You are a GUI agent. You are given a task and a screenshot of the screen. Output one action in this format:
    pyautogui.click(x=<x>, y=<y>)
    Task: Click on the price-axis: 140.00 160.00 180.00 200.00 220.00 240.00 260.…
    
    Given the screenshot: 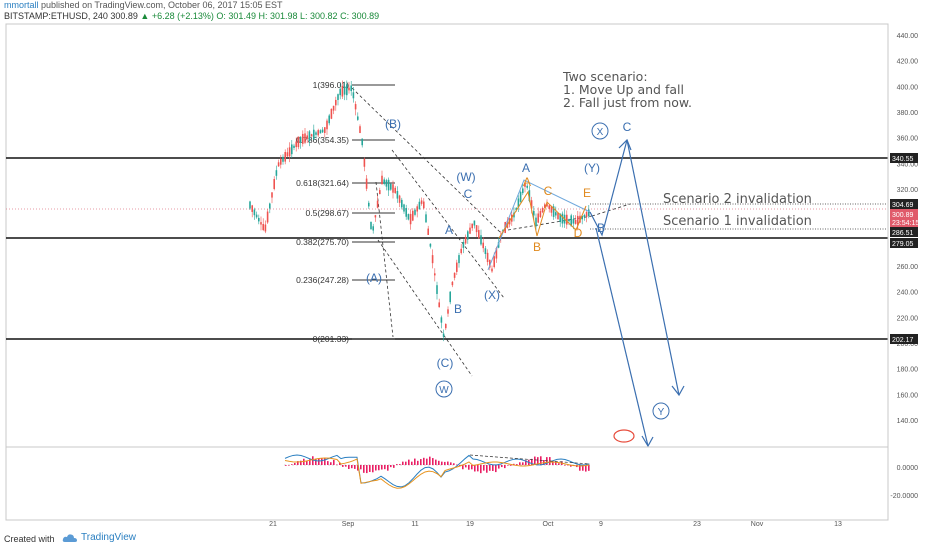 What is the action you would take?
    pyautogui.click(x=903, y=272)
    